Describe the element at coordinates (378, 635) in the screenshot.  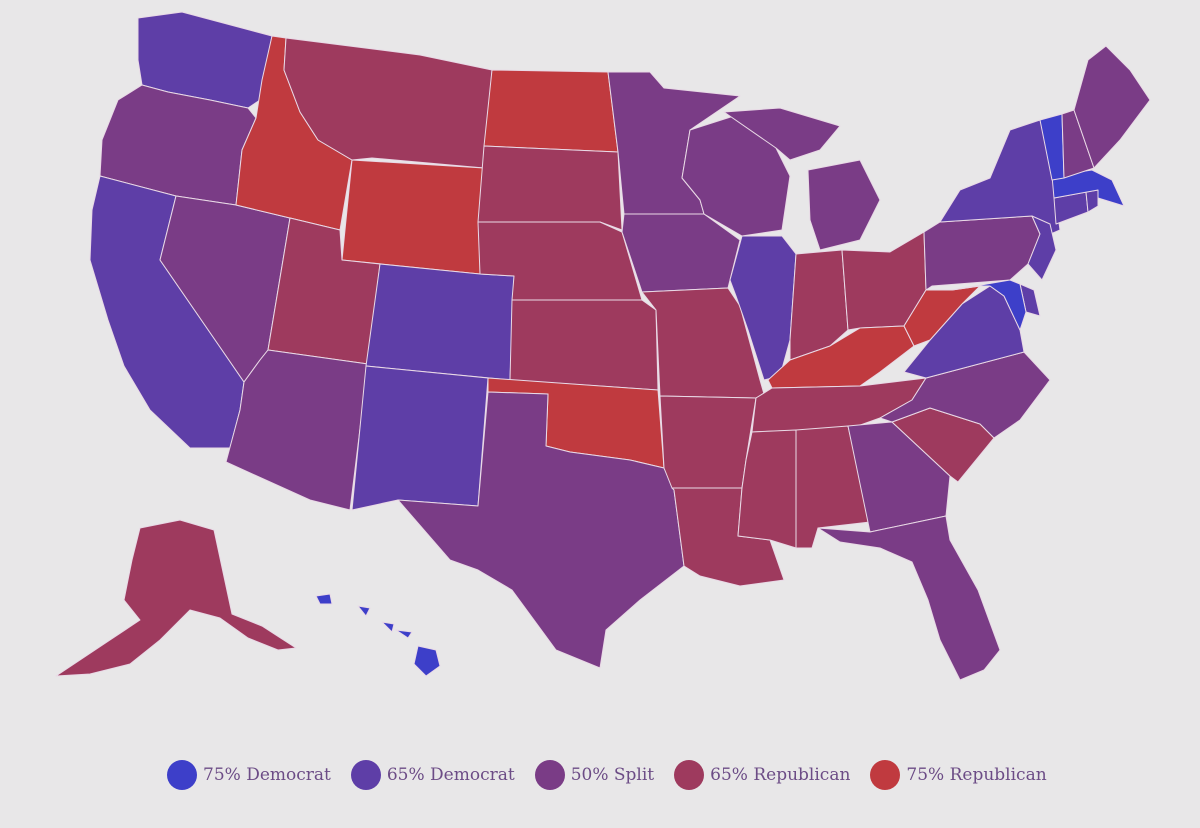
I see `state-hawaii` at that location.